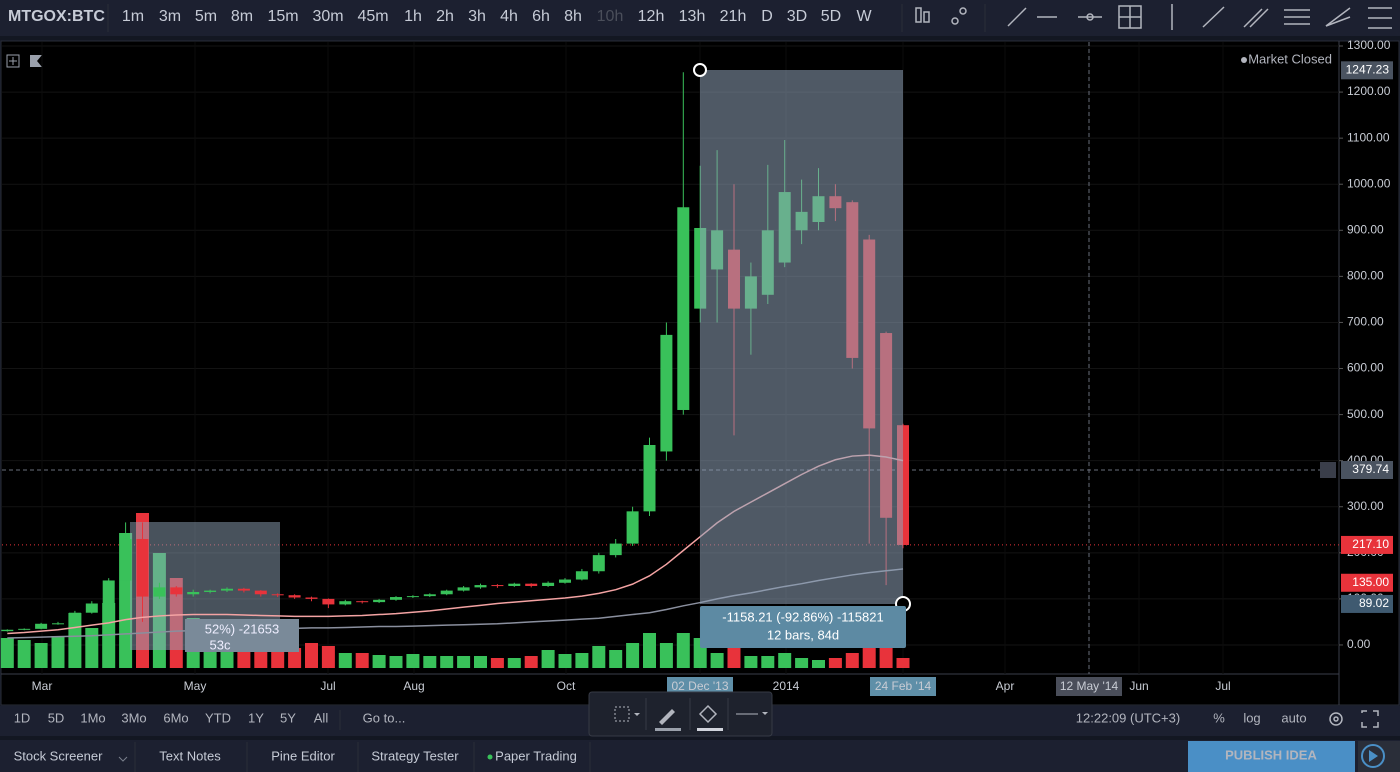 The image size is (1400, 772). What do you see at coordinates (220, 644) in the screenshot?
I see `measure-span: 53c` at bounding box center [220, 644].